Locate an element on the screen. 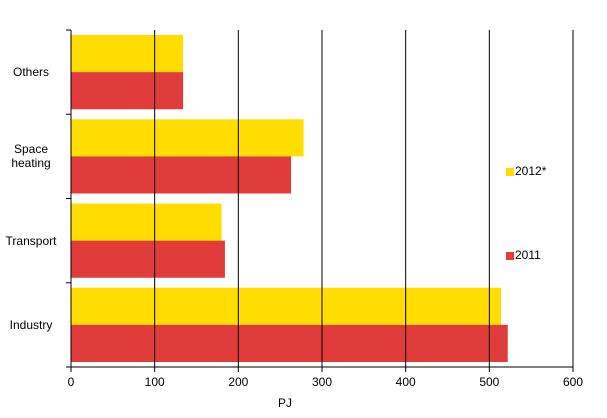  y-tick-label: Others is located at coordinates (30, 72).